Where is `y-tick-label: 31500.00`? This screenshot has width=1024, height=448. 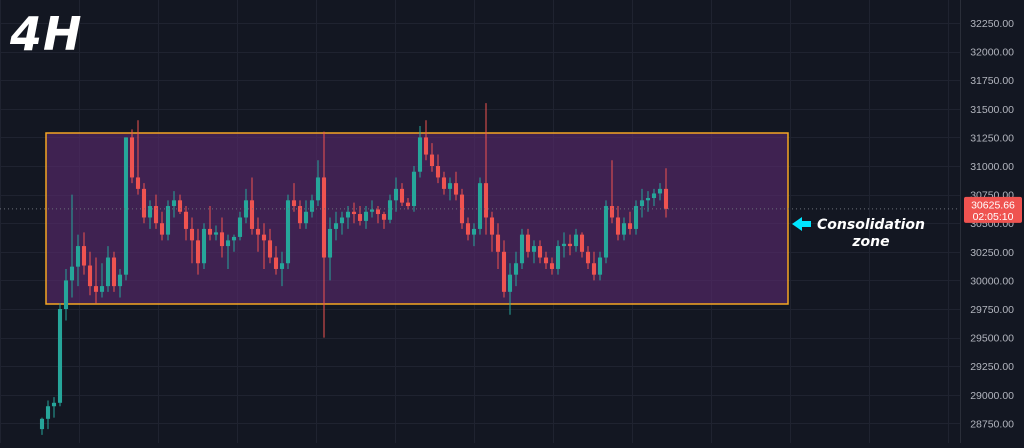 y-tick-label: 31500.00 is located at coordinates (992, 110).